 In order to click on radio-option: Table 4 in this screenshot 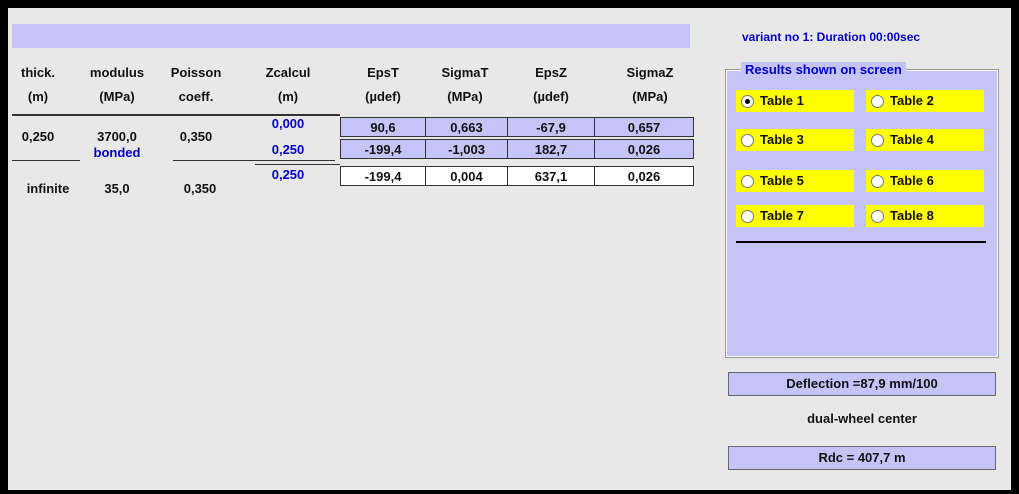, I will do `click(925, 140)`.